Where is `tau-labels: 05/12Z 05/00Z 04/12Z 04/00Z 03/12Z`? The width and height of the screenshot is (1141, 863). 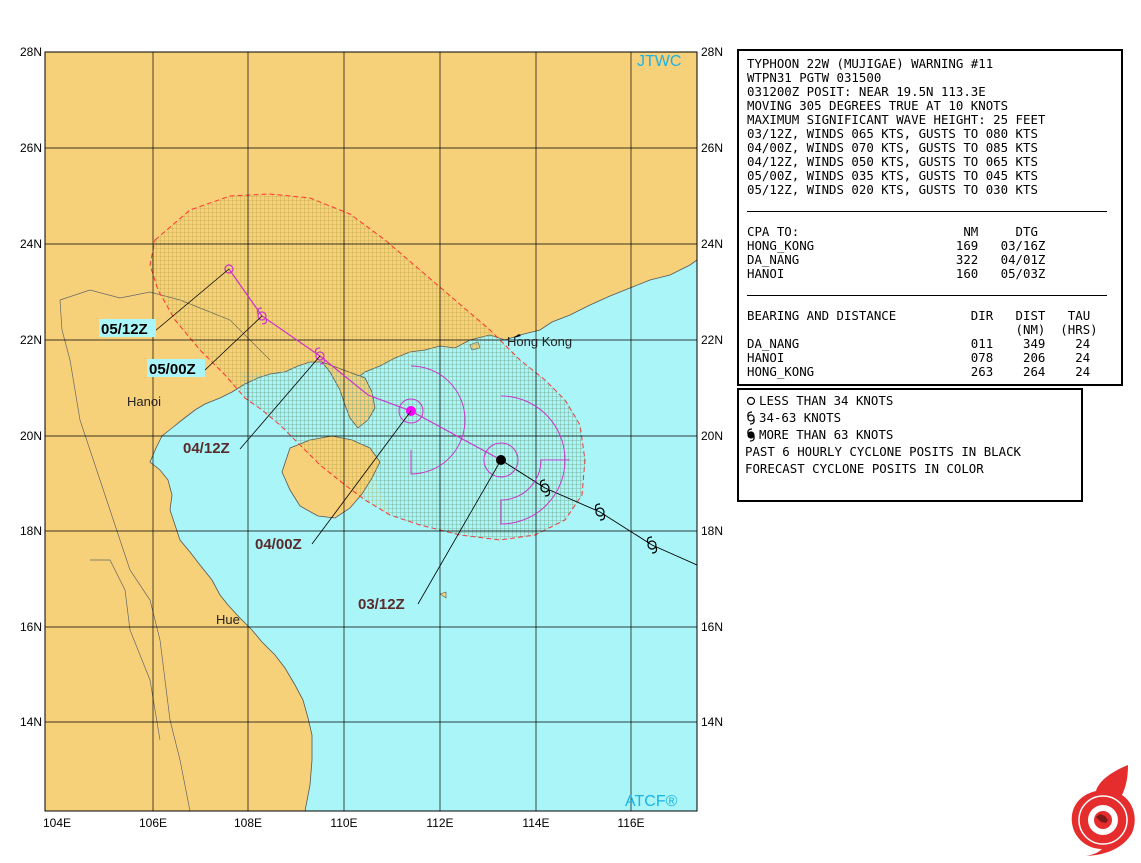
tau-labels: 05/12Z 05/00Z 04/12Z 04/00Z 03/12Z is located at coordinates (252, 466).